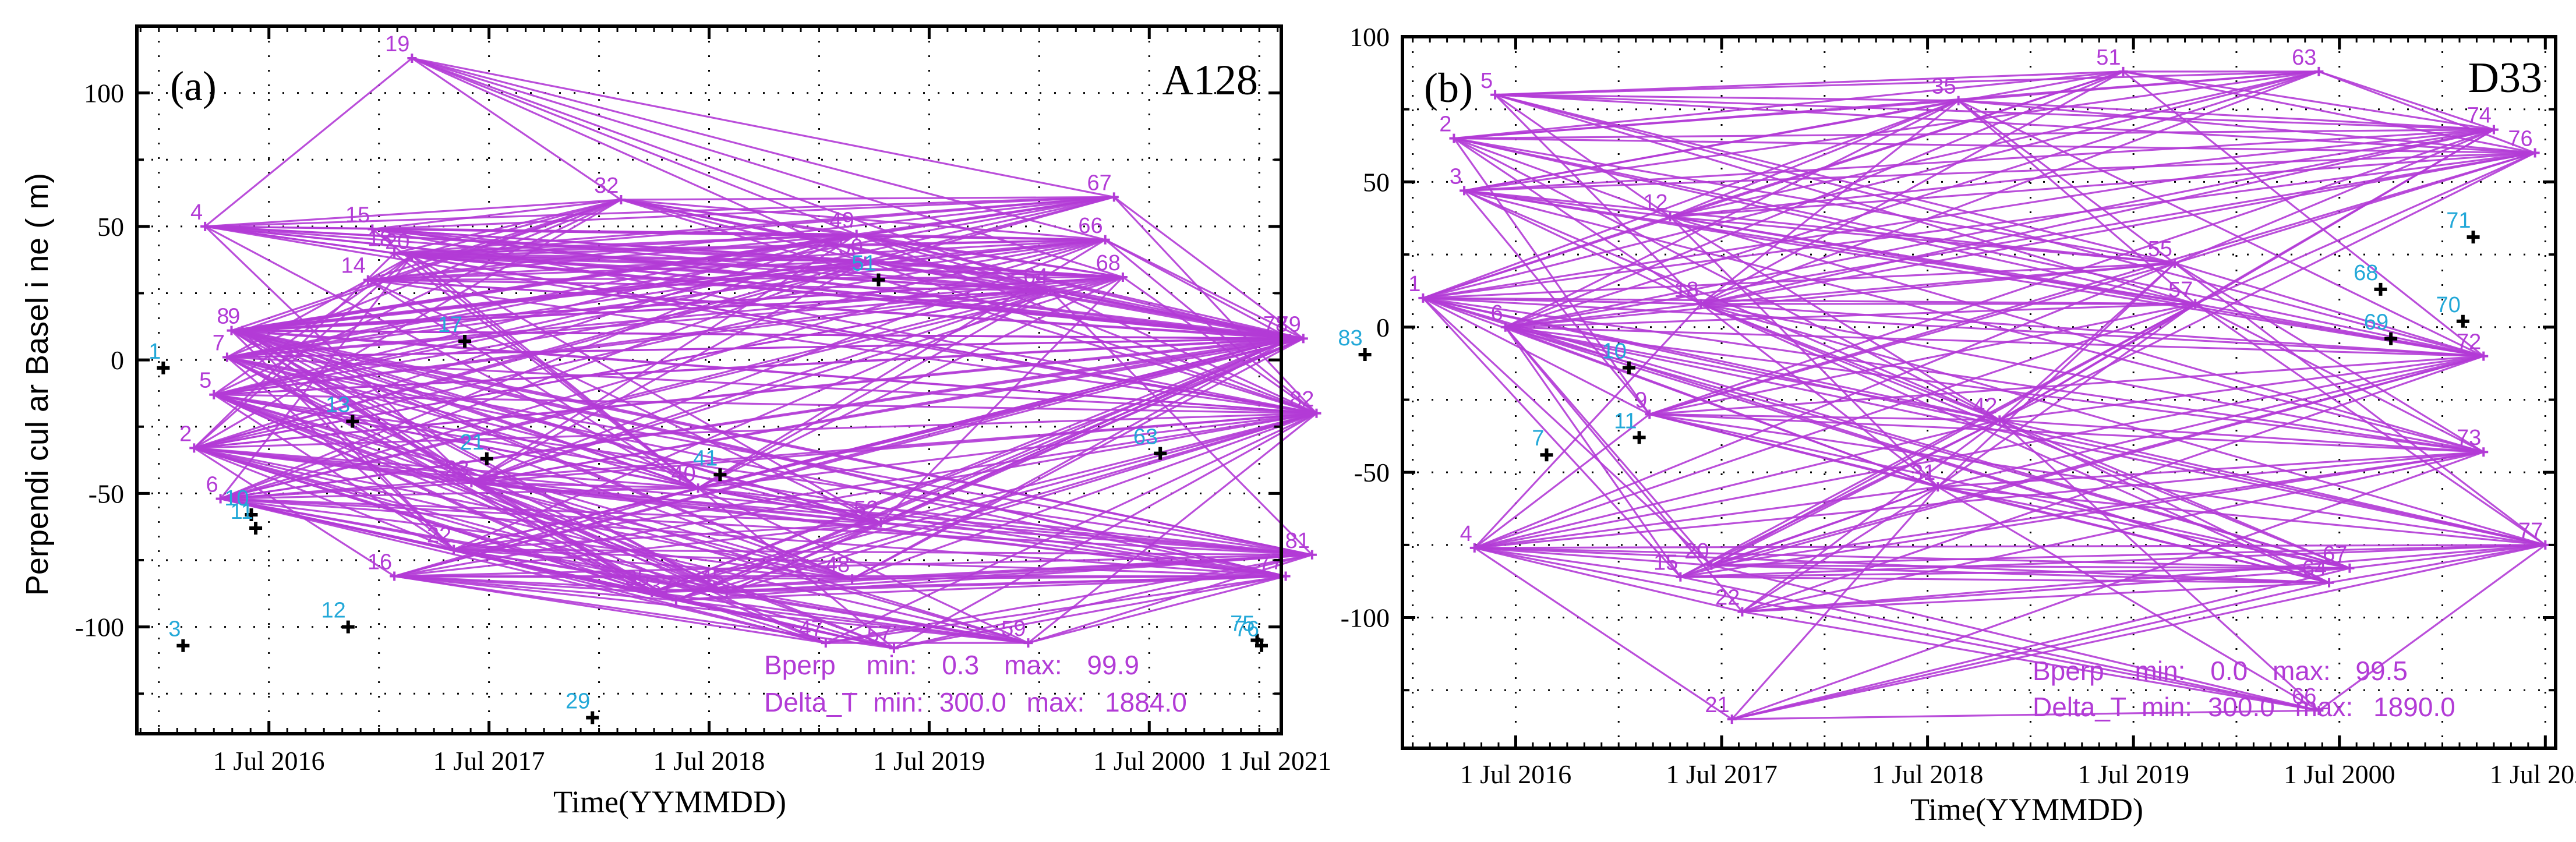 Image resolution: width=2576 pixels, height=842 pixels. What do you see at coordinates (1686, 290) in the screenshot?
I see `connected-node-label: 18` at bounding box center [1686, 290].